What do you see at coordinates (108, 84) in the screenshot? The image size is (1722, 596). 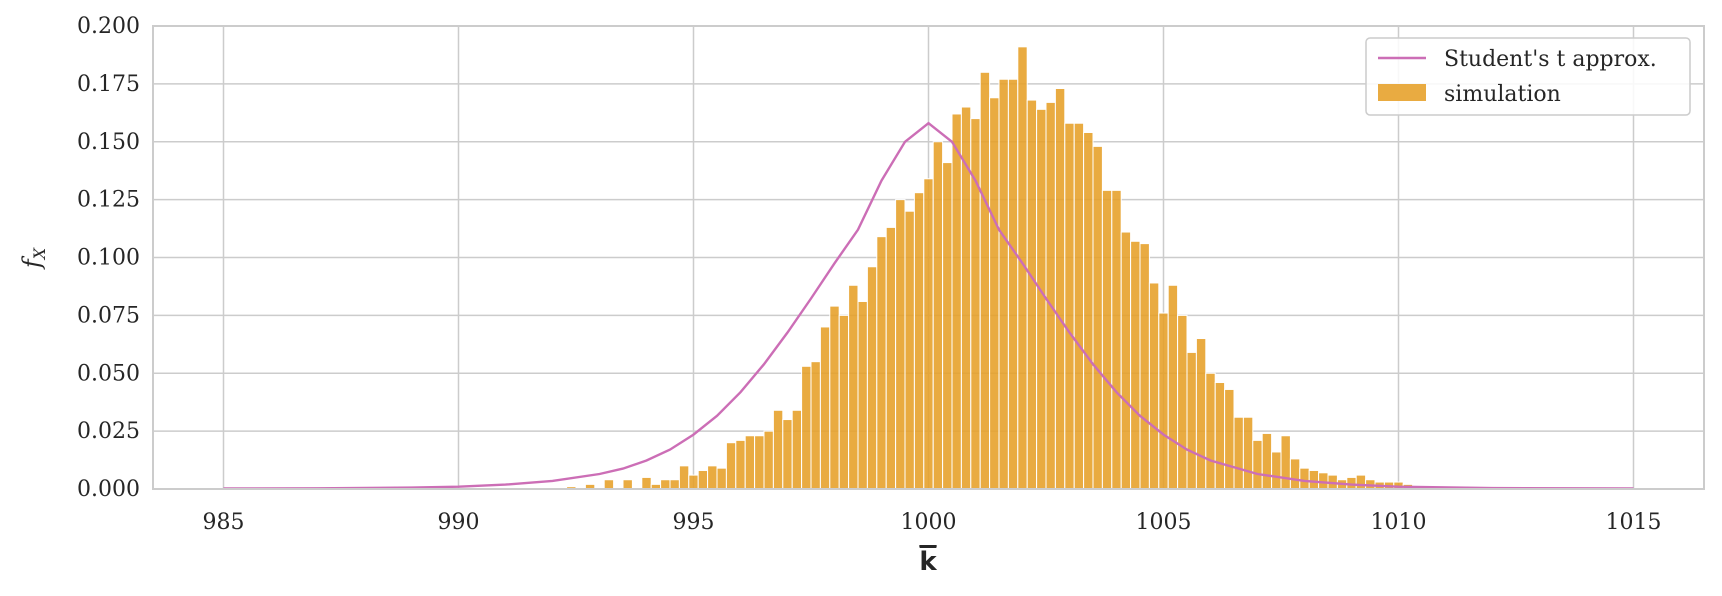 I see `y-tick-label: 0.175` at bounding box center [108, 84].